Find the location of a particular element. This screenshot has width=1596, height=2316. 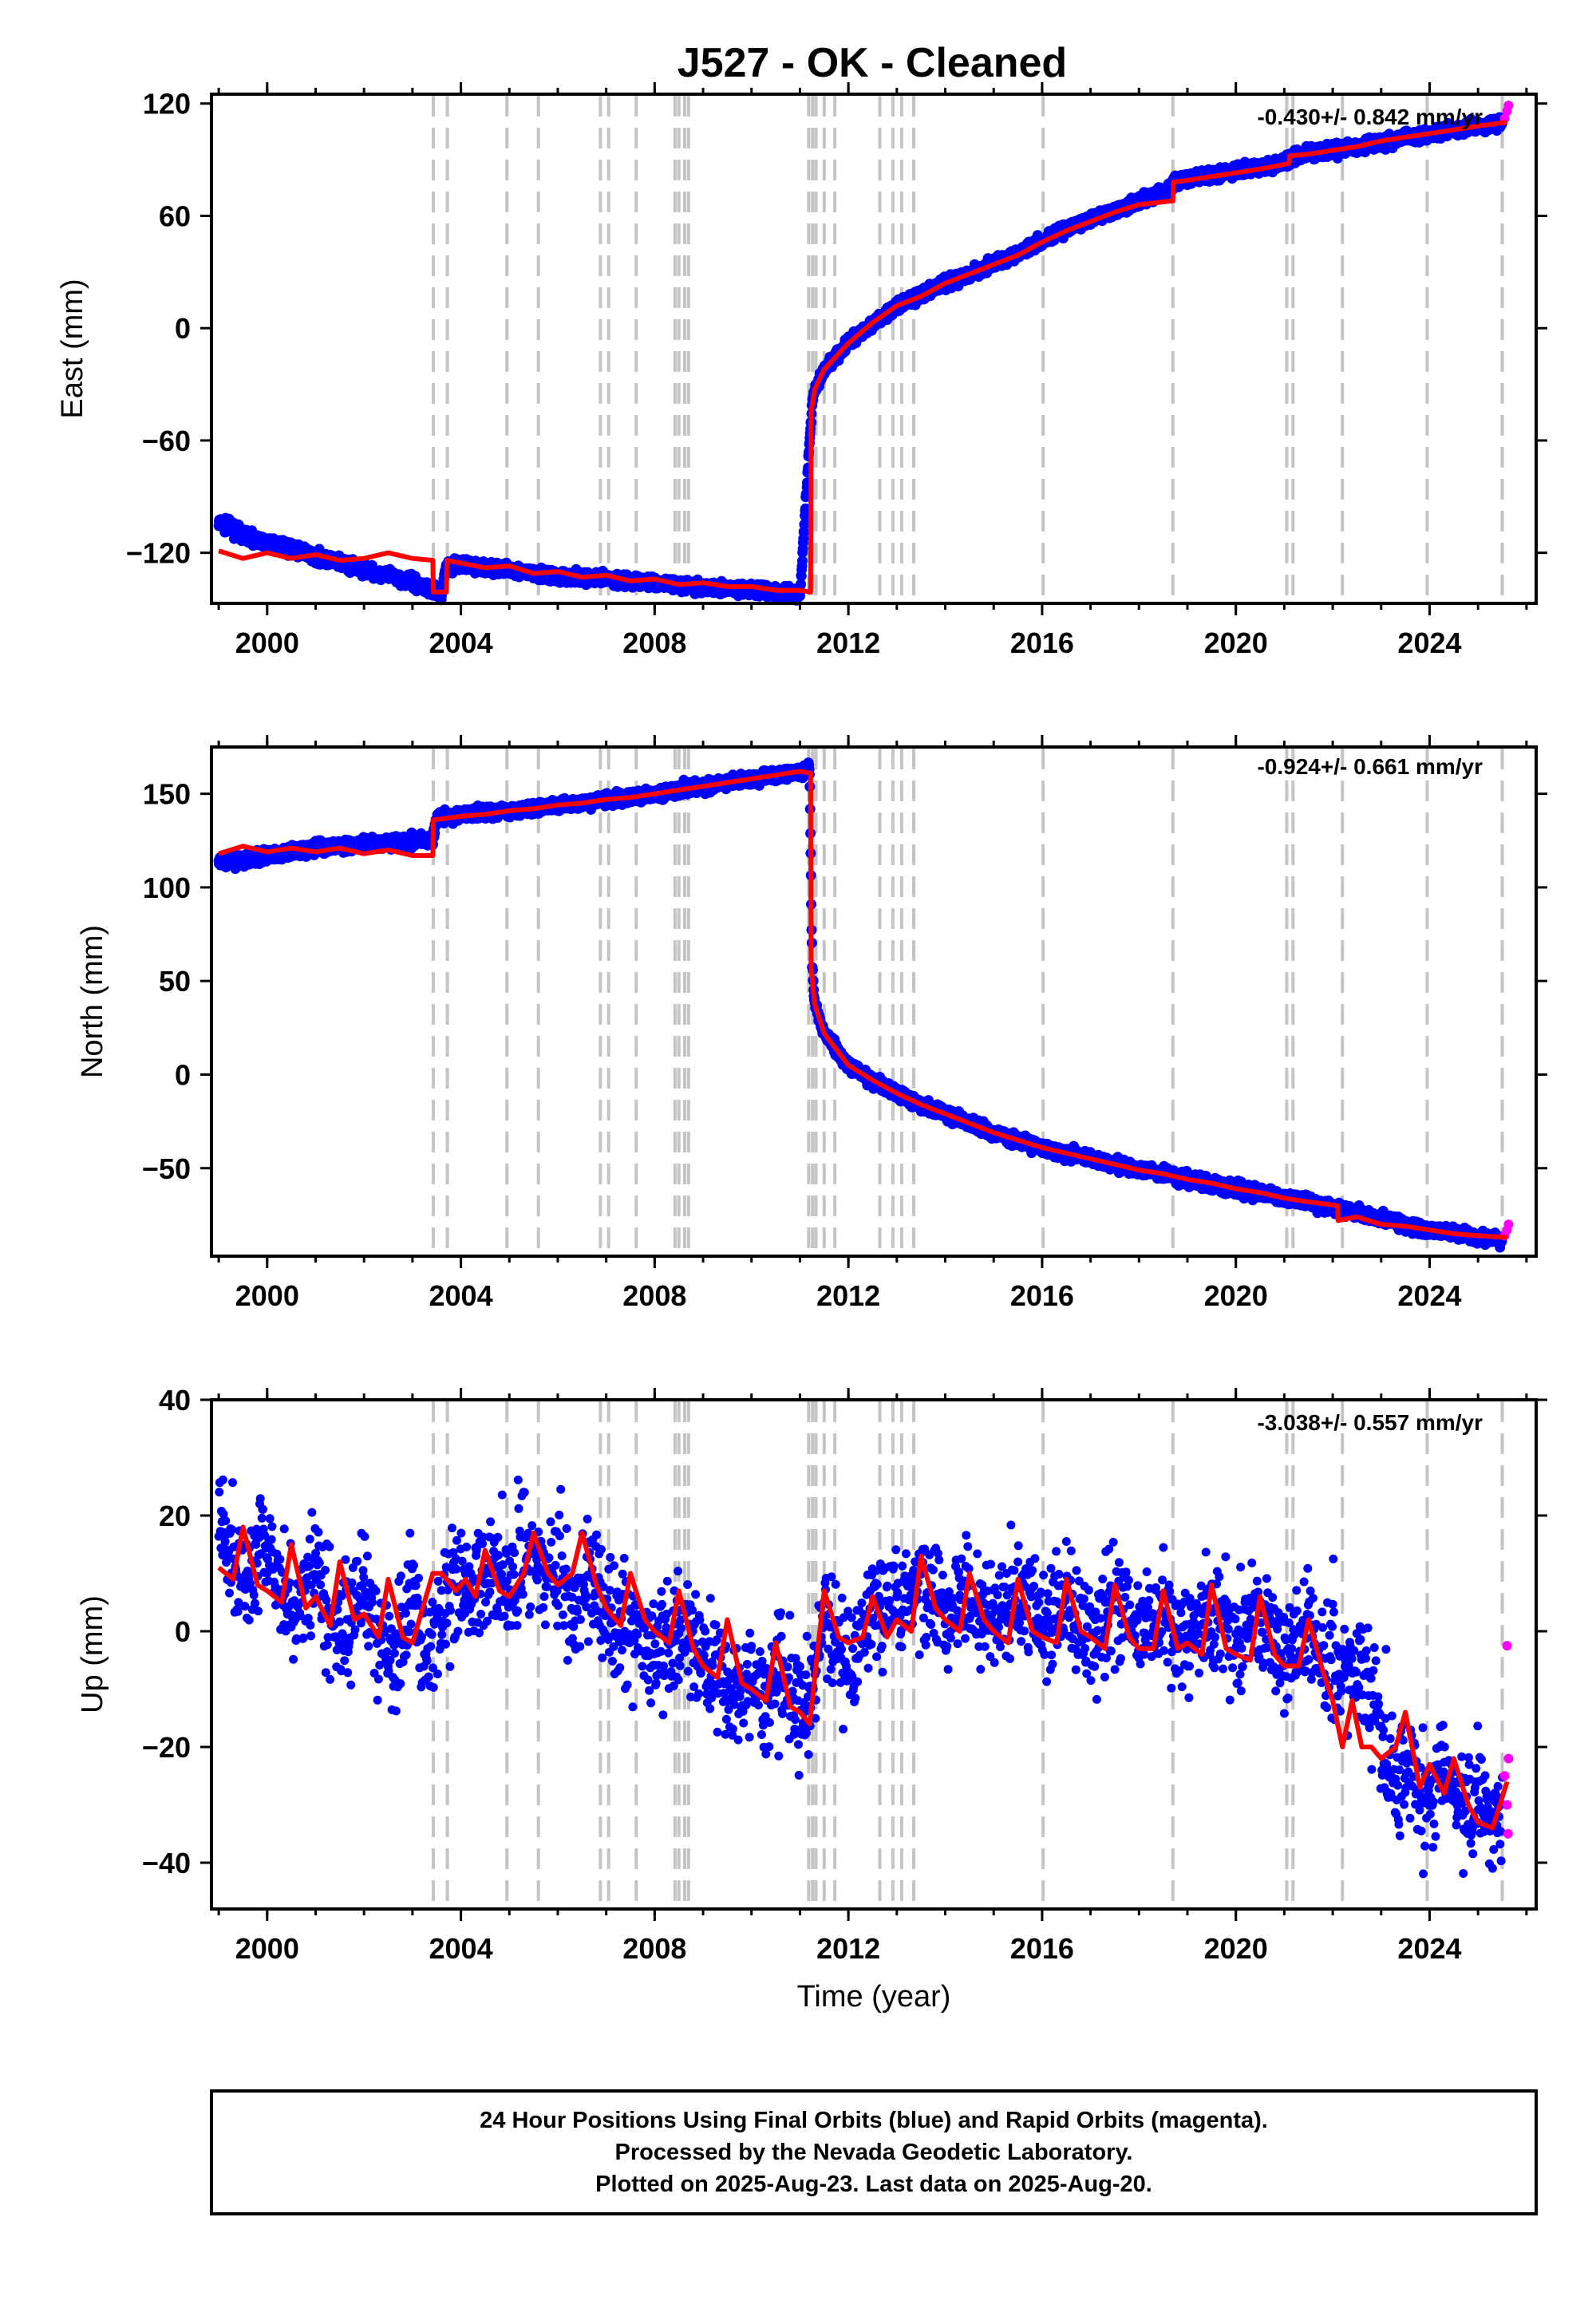

y-tick-label: 0 is located at coordinates (183, 328).